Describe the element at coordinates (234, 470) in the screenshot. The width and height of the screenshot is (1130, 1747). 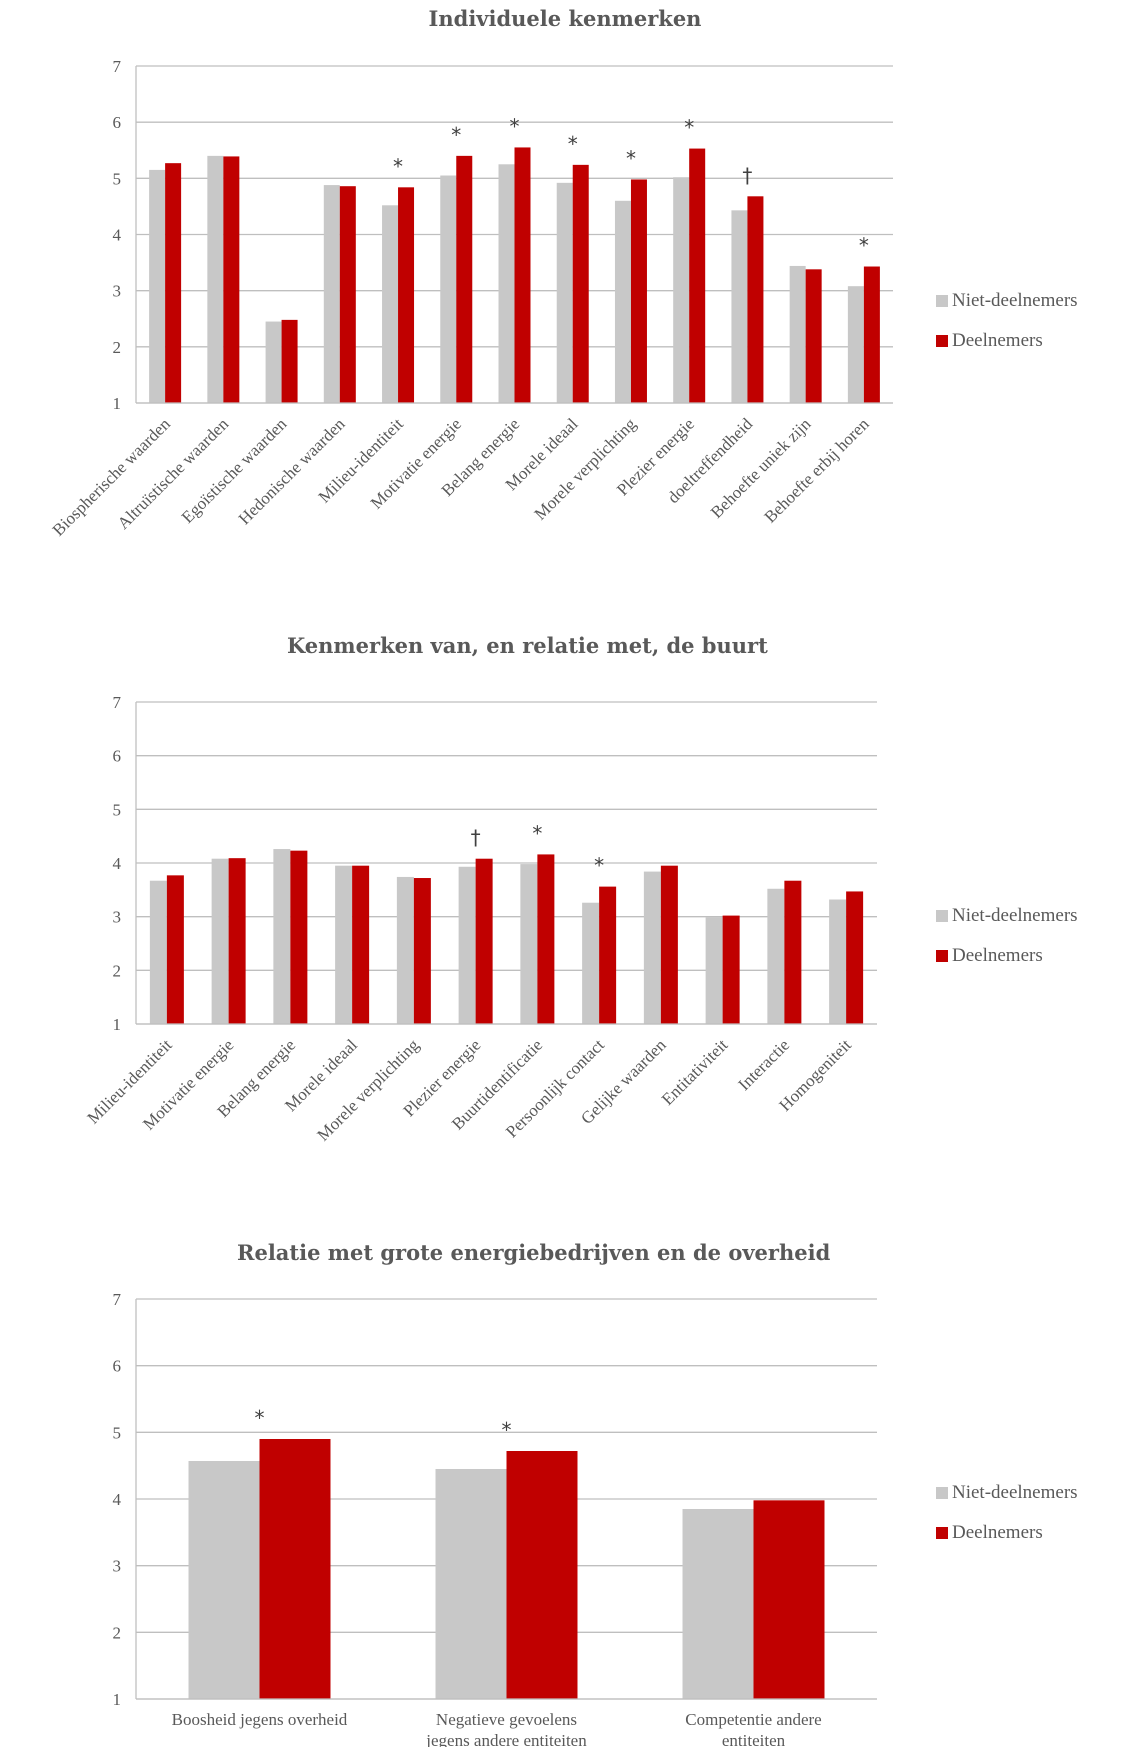
I see `x-category-label: Egoïstische waarden` at that location.